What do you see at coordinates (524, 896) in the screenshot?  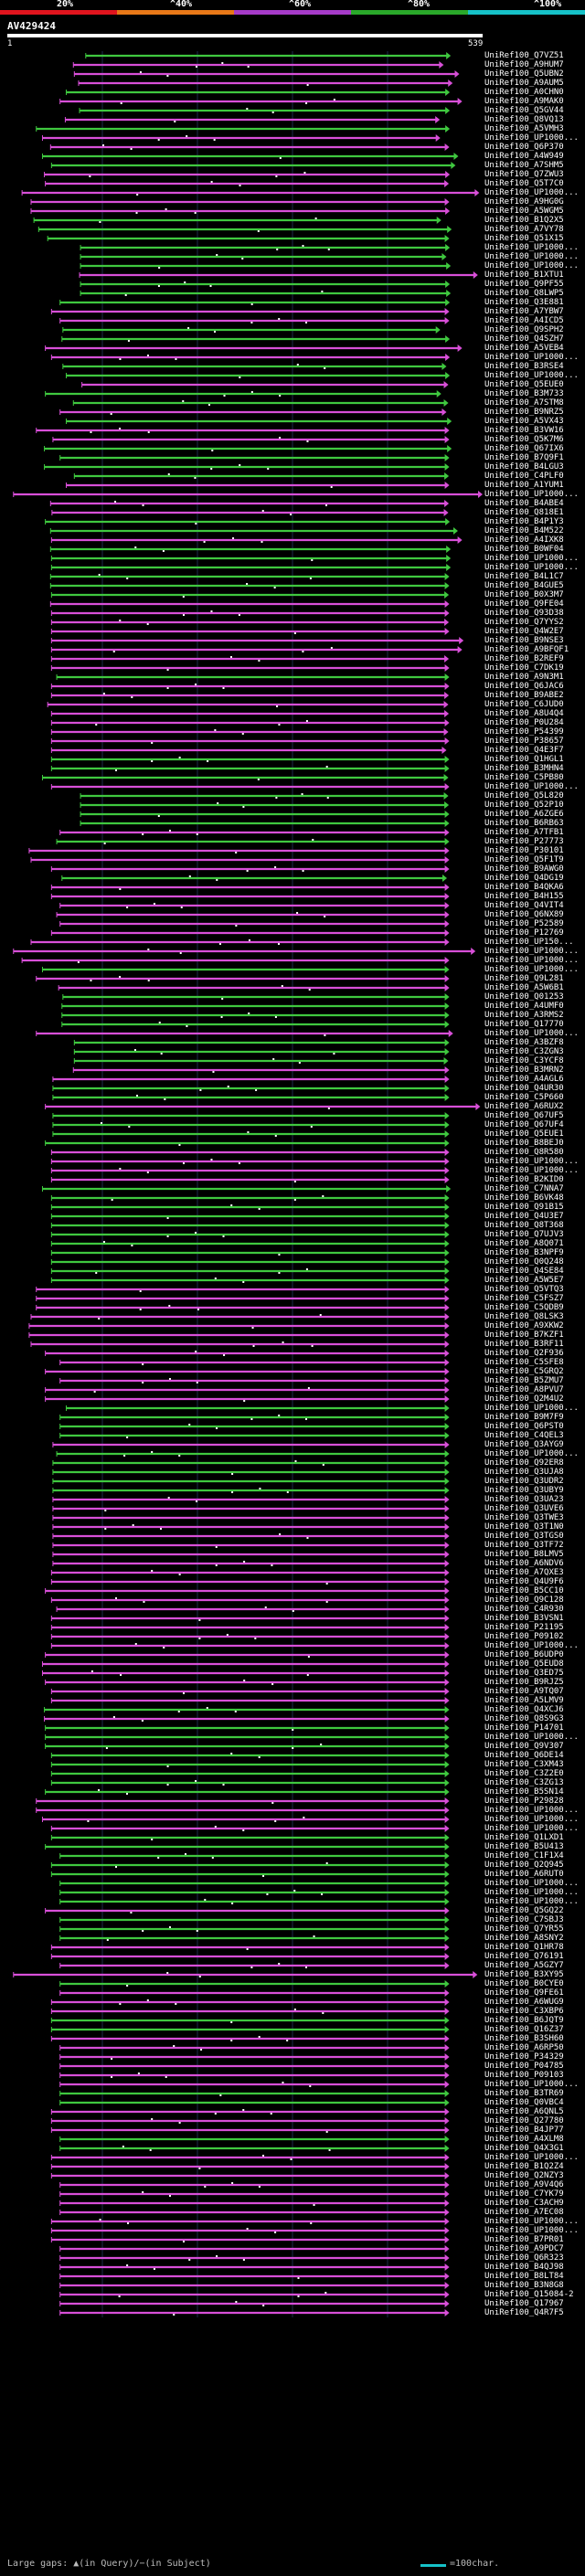 I see `hit-label: UniRef100_B4H155` at bounding box center [524, 896].